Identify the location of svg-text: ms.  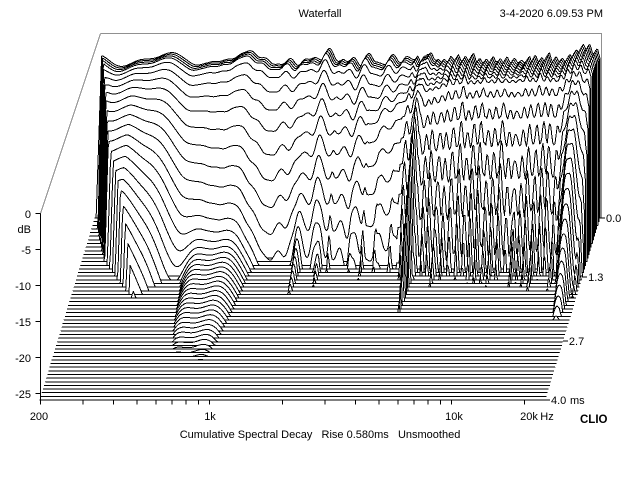
(577, 401).